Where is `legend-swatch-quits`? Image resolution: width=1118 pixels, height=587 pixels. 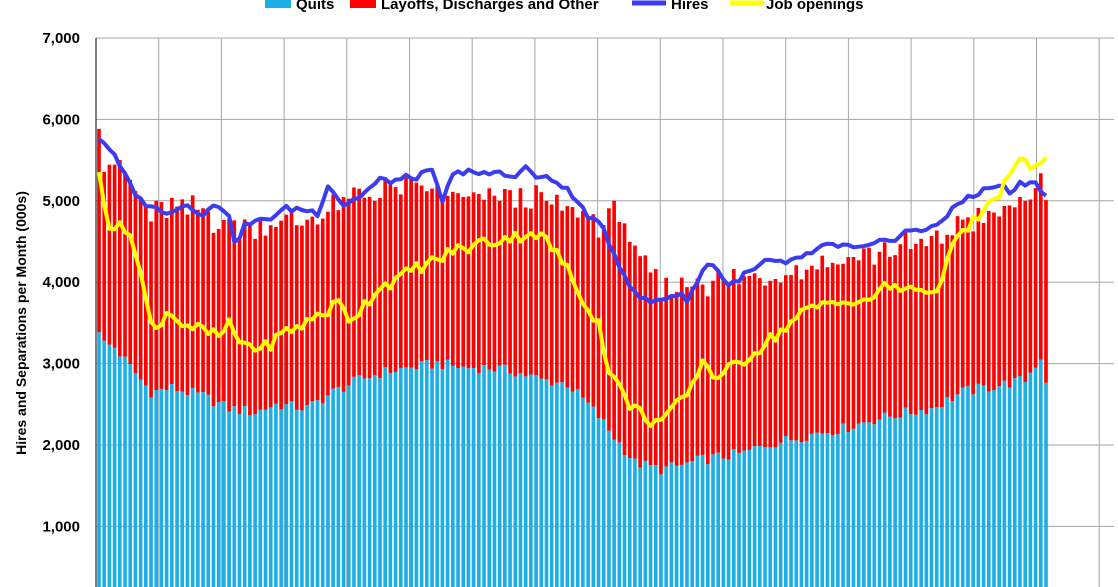
legend-swatch-quits is located at coordinates (278, 4).